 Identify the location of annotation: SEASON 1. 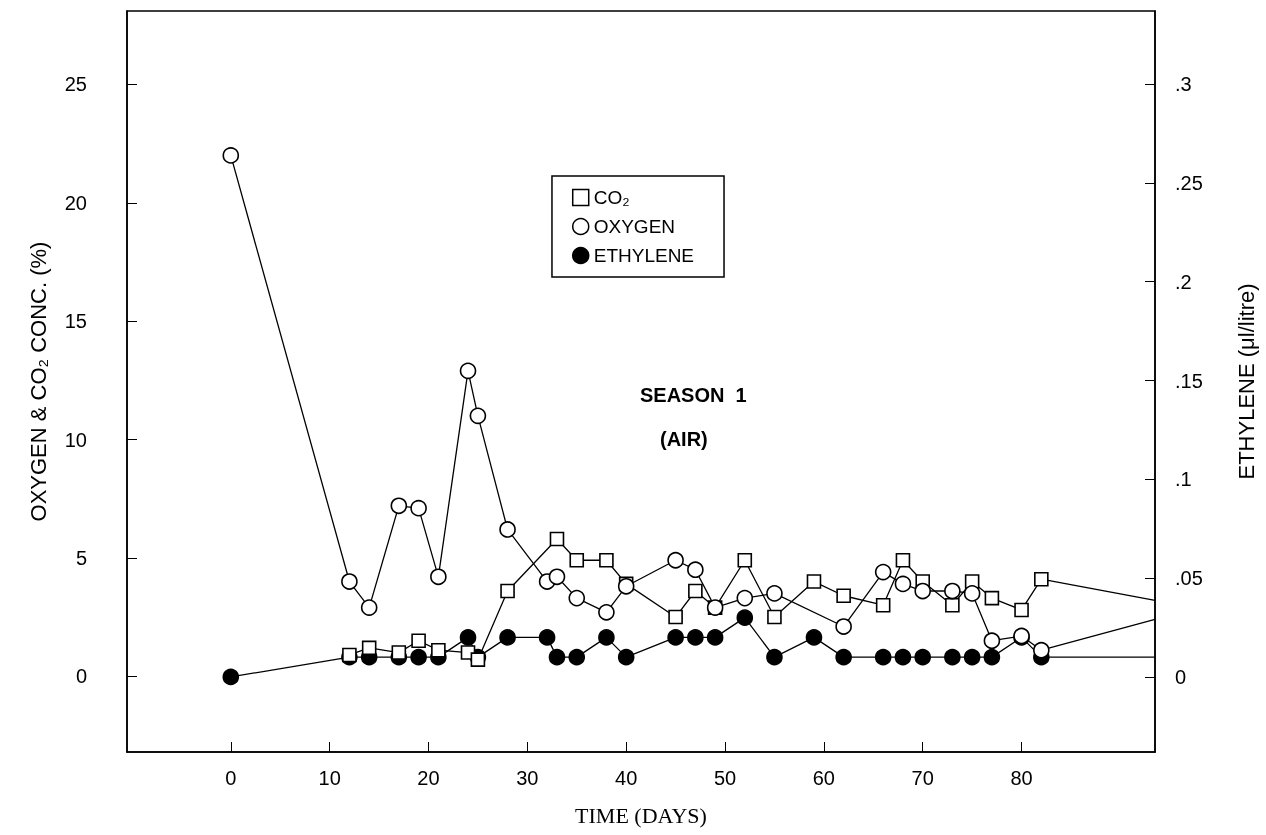
(693, 395).